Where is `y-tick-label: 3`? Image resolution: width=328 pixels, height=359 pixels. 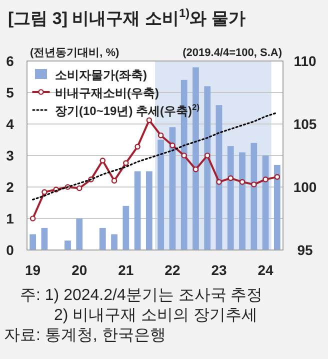
y-tick-label: 3 is located at coordinates (10, 156).